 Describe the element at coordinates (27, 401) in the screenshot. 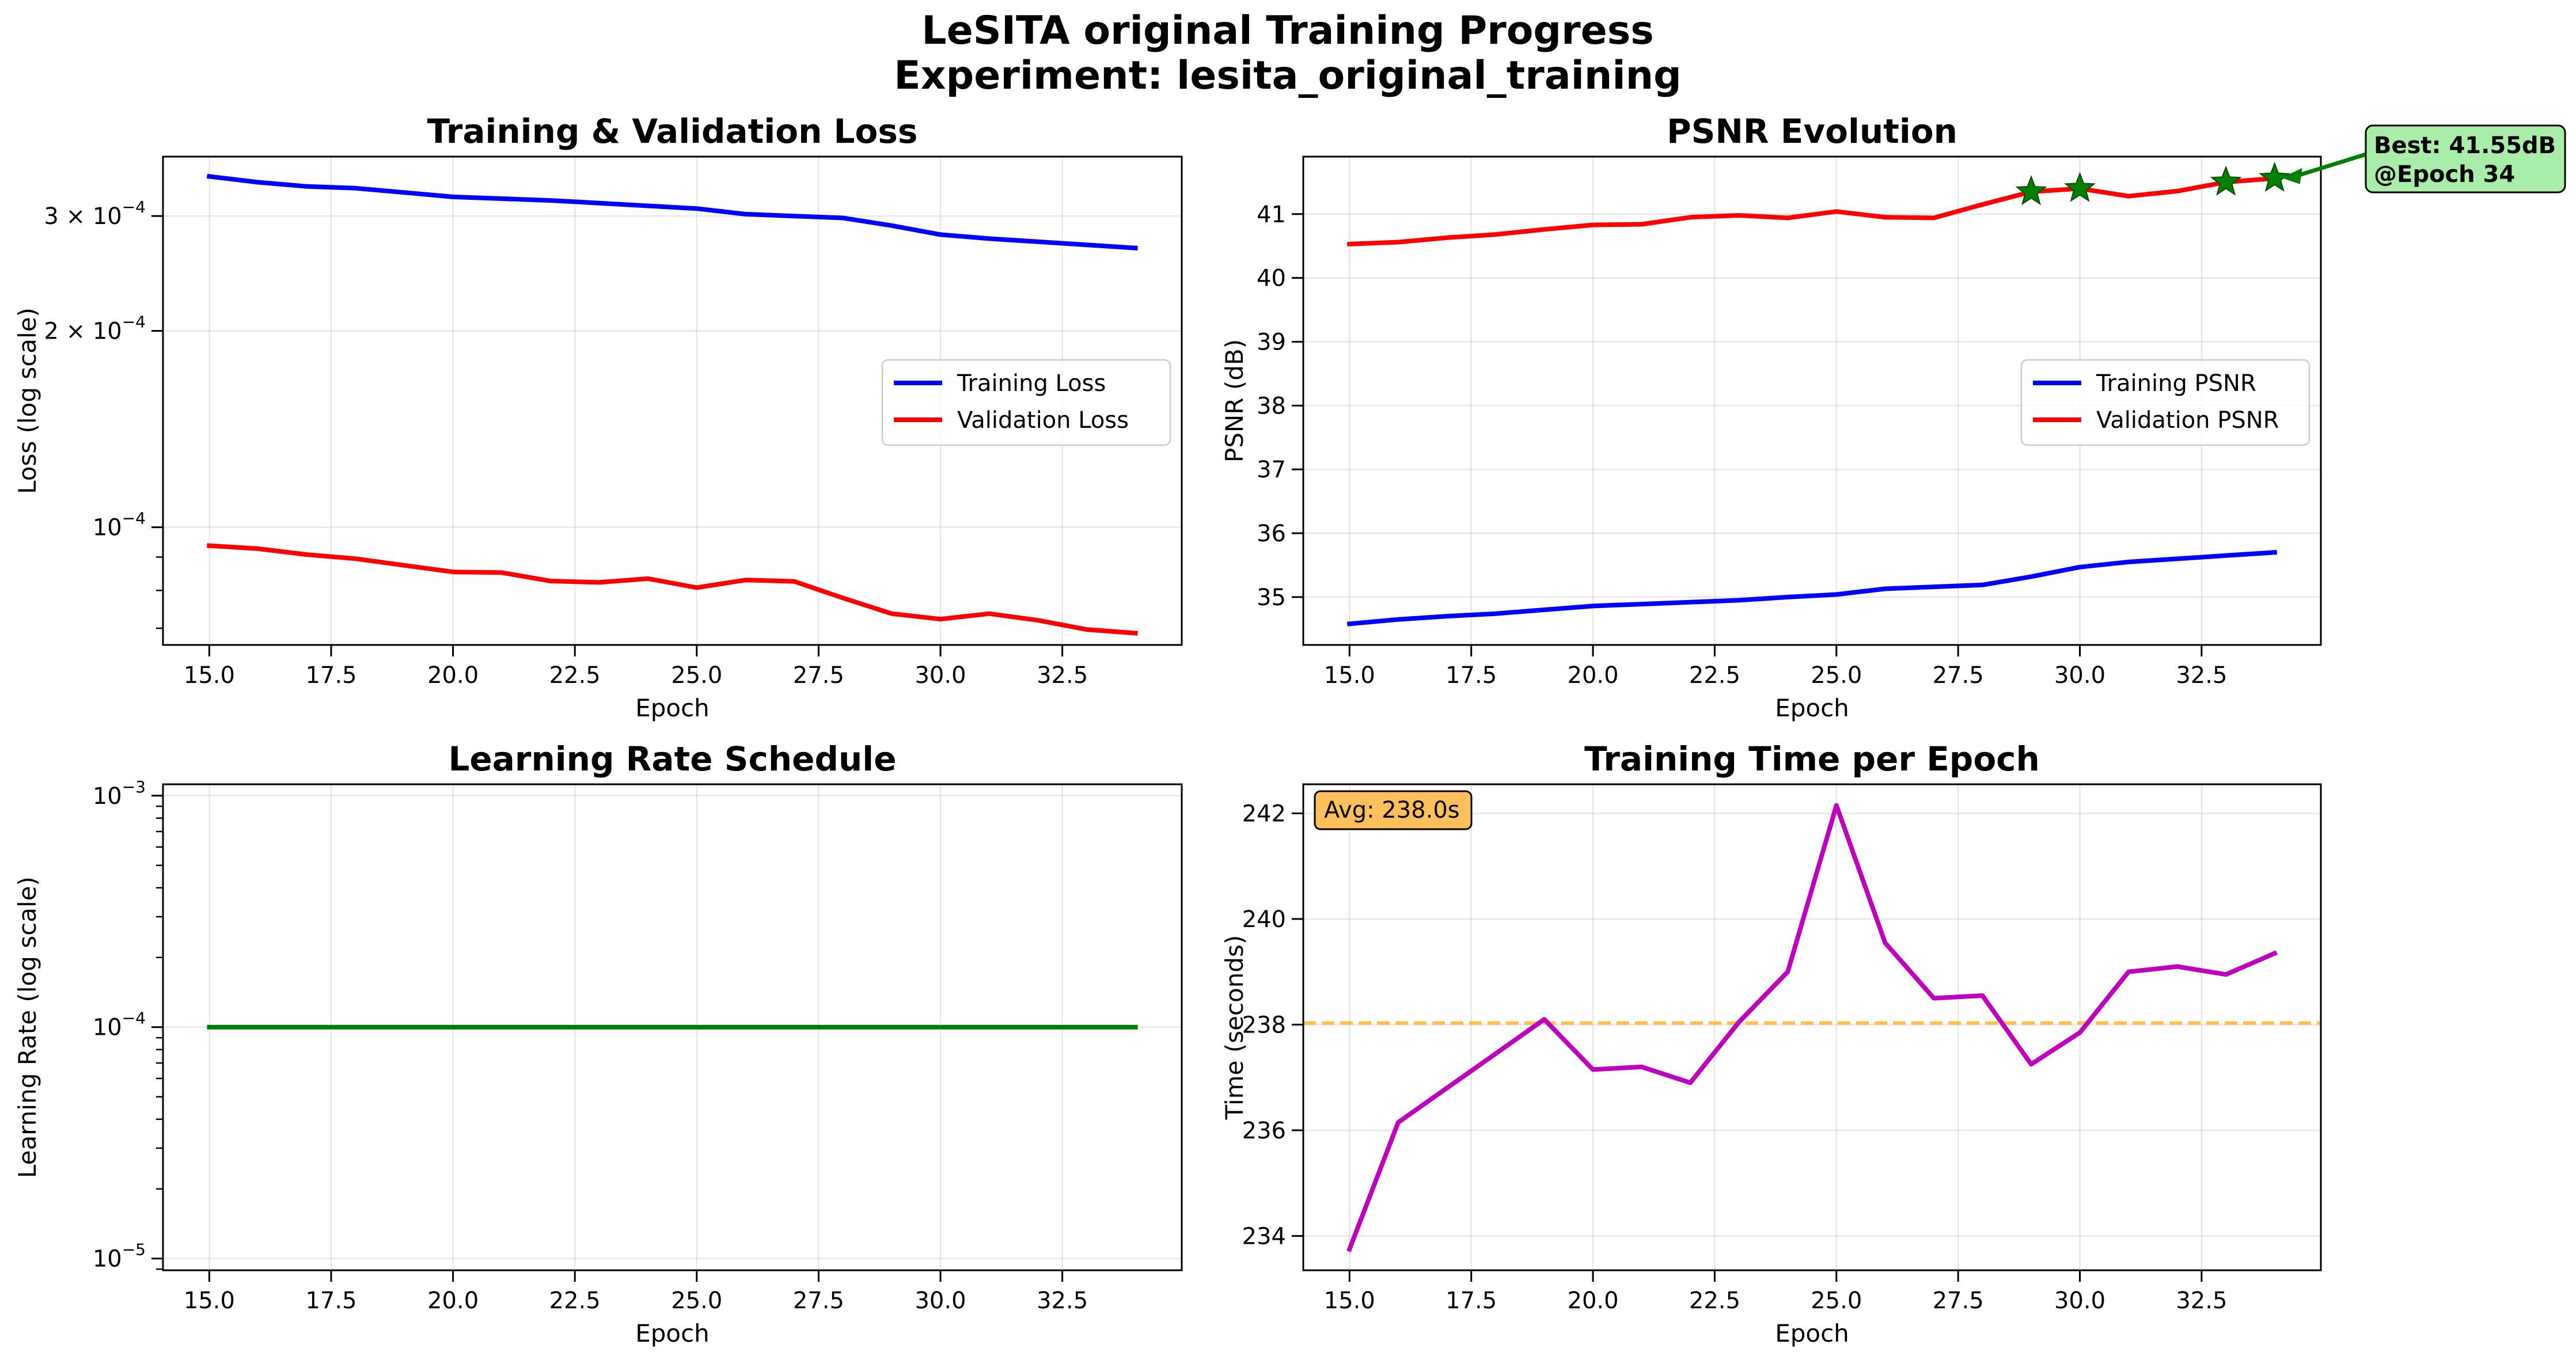

I see `y-axis-label: Loss (log scale)` at that location.